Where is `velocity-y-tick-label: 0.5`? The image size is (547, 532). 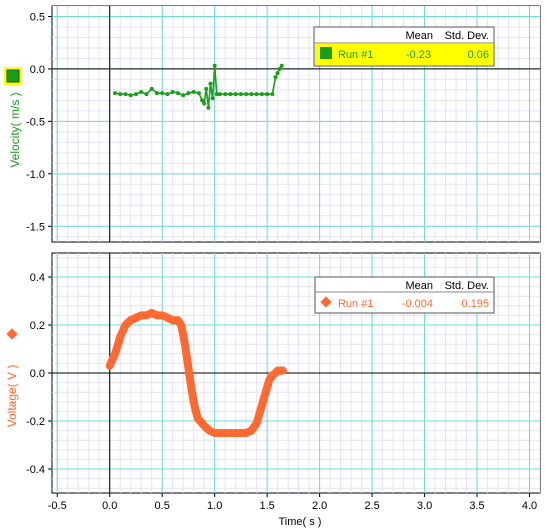
velocity-y-tick-label: 0.5 is located at coordinates (37, 17).